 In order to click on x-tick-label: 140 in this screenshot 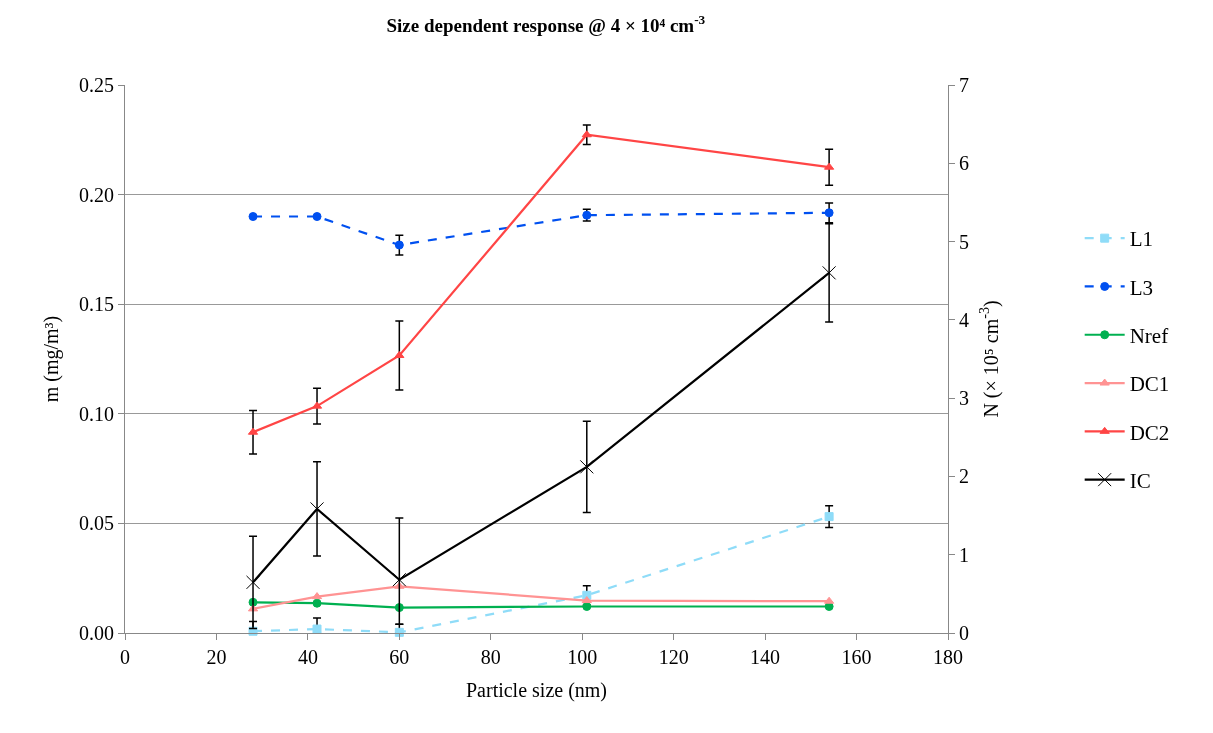, I will do `click(765, 657)`.